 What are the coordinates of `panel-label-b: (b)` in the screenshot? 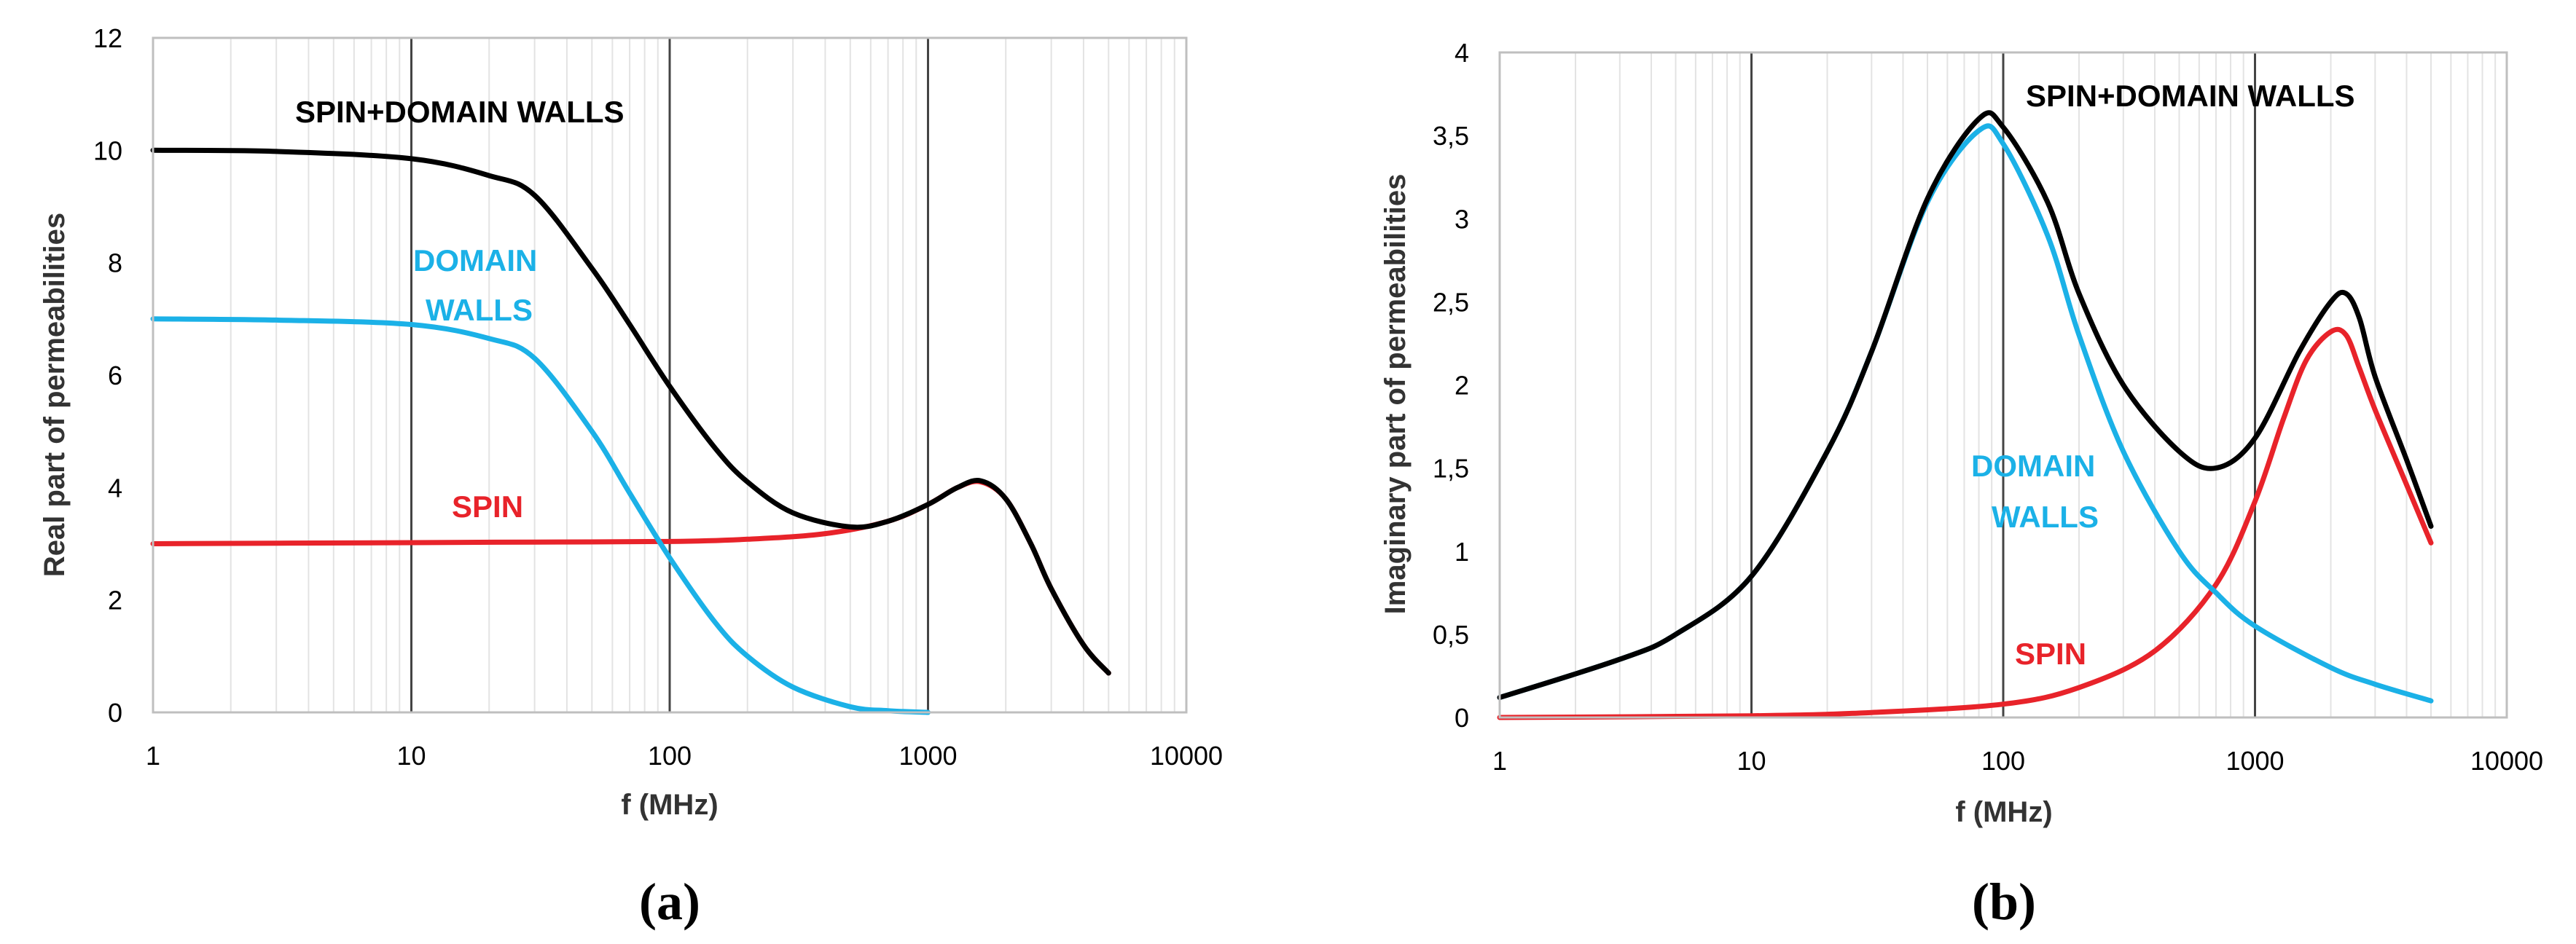 It's located at (2004, 902).